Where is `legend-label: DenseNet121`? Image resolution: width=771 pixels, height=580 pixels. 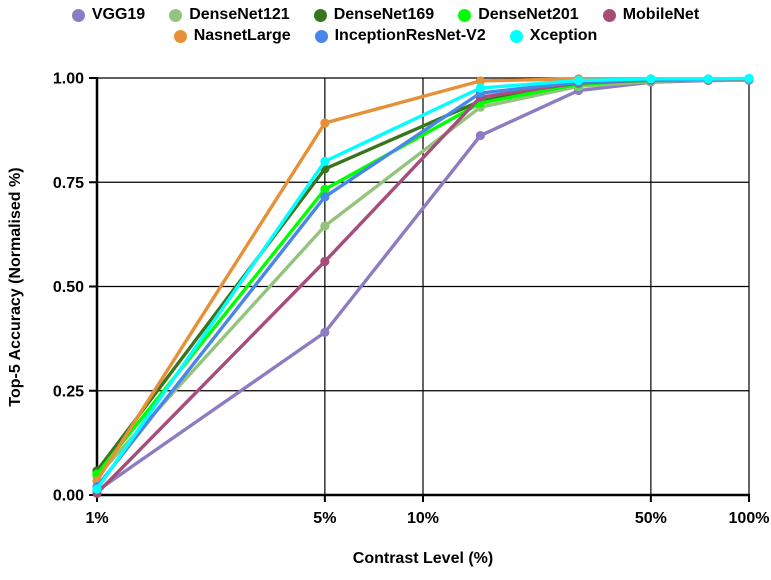
legend-label: DenseNet121 is located at coordinates (239, 14).